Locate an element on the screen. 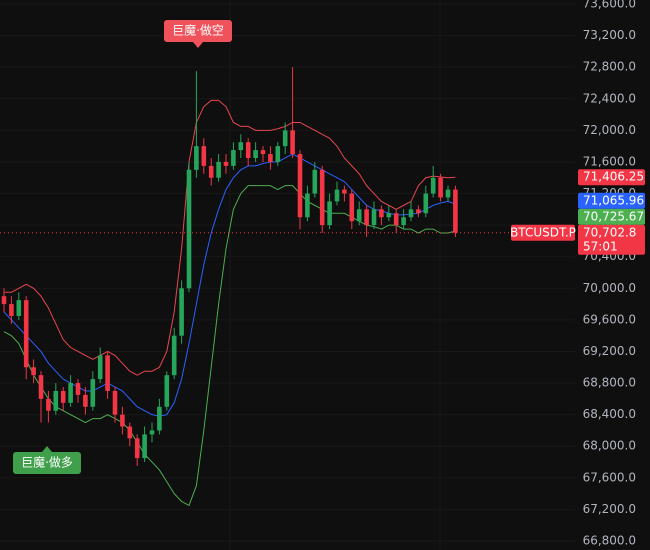  y-tick-label: 68,400.0 is located at coordinates (609, 414).